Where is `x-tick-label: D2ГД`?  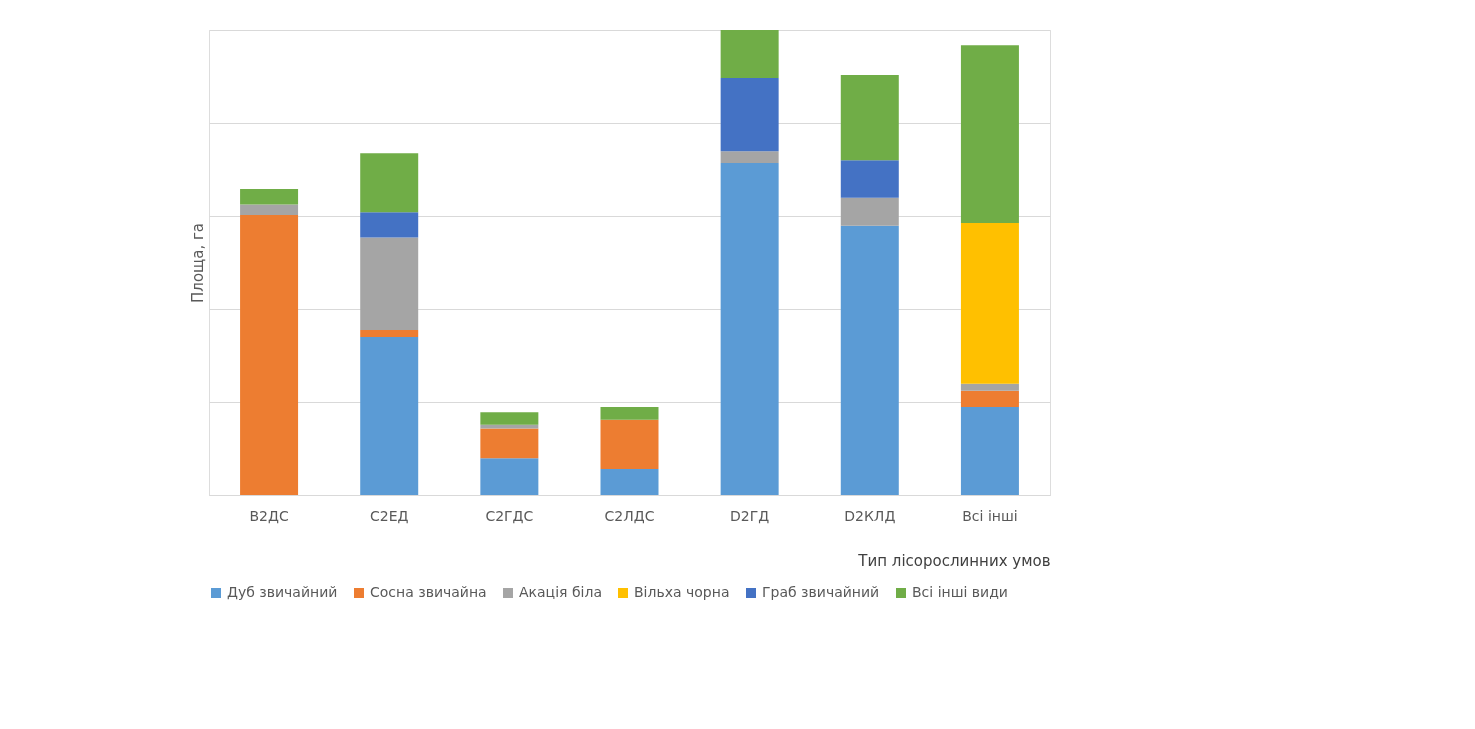
x-tick-label: D2ГД is located at coordinates (750, 515).